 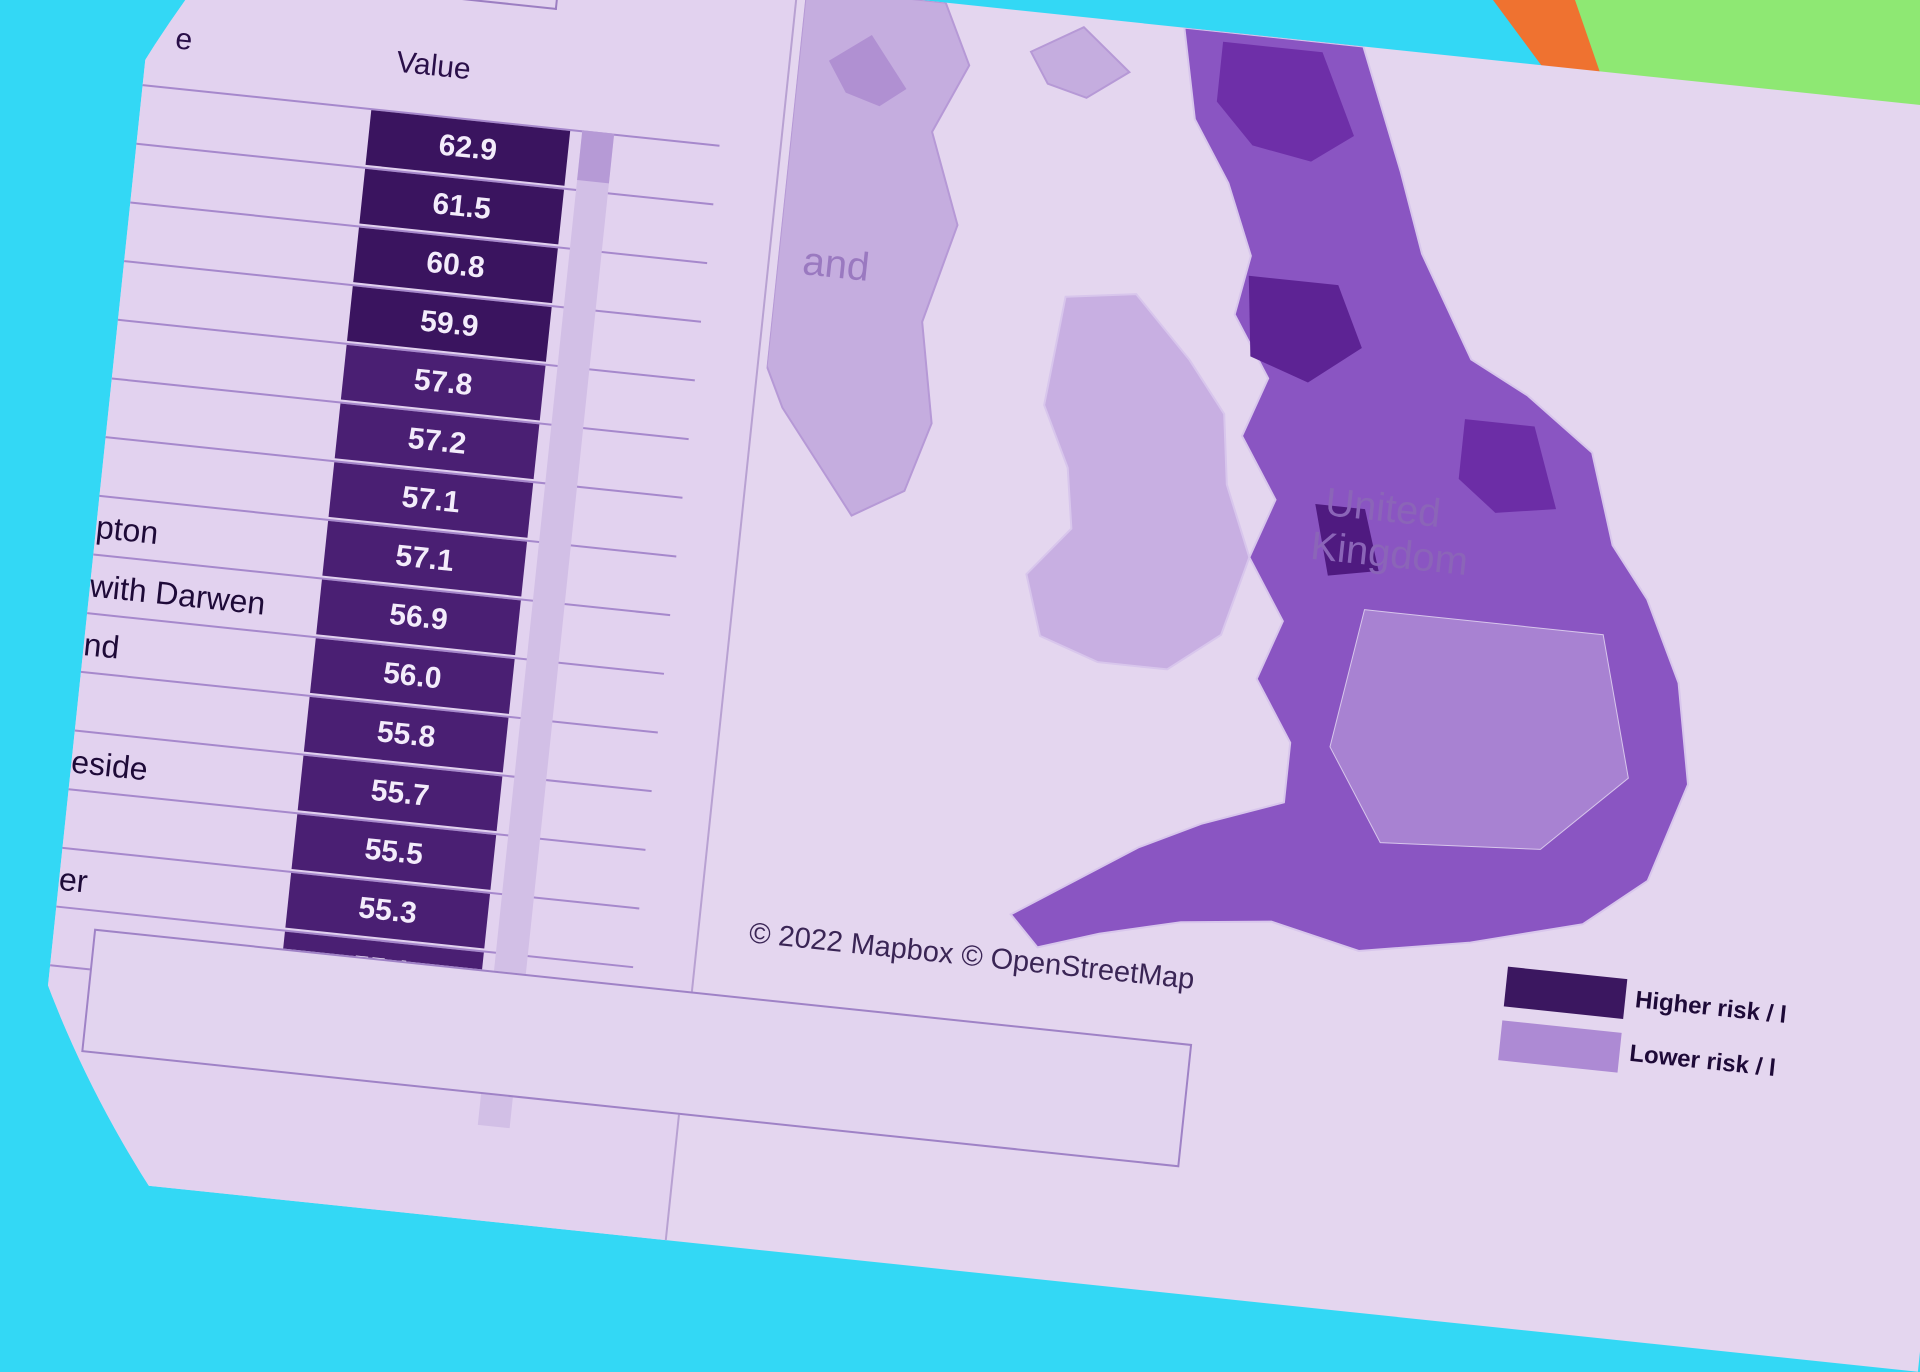 What do you see at coordinates (73, 880) in the screenshot?
I see `row-area-name: er` at bounding box center [73, 880].